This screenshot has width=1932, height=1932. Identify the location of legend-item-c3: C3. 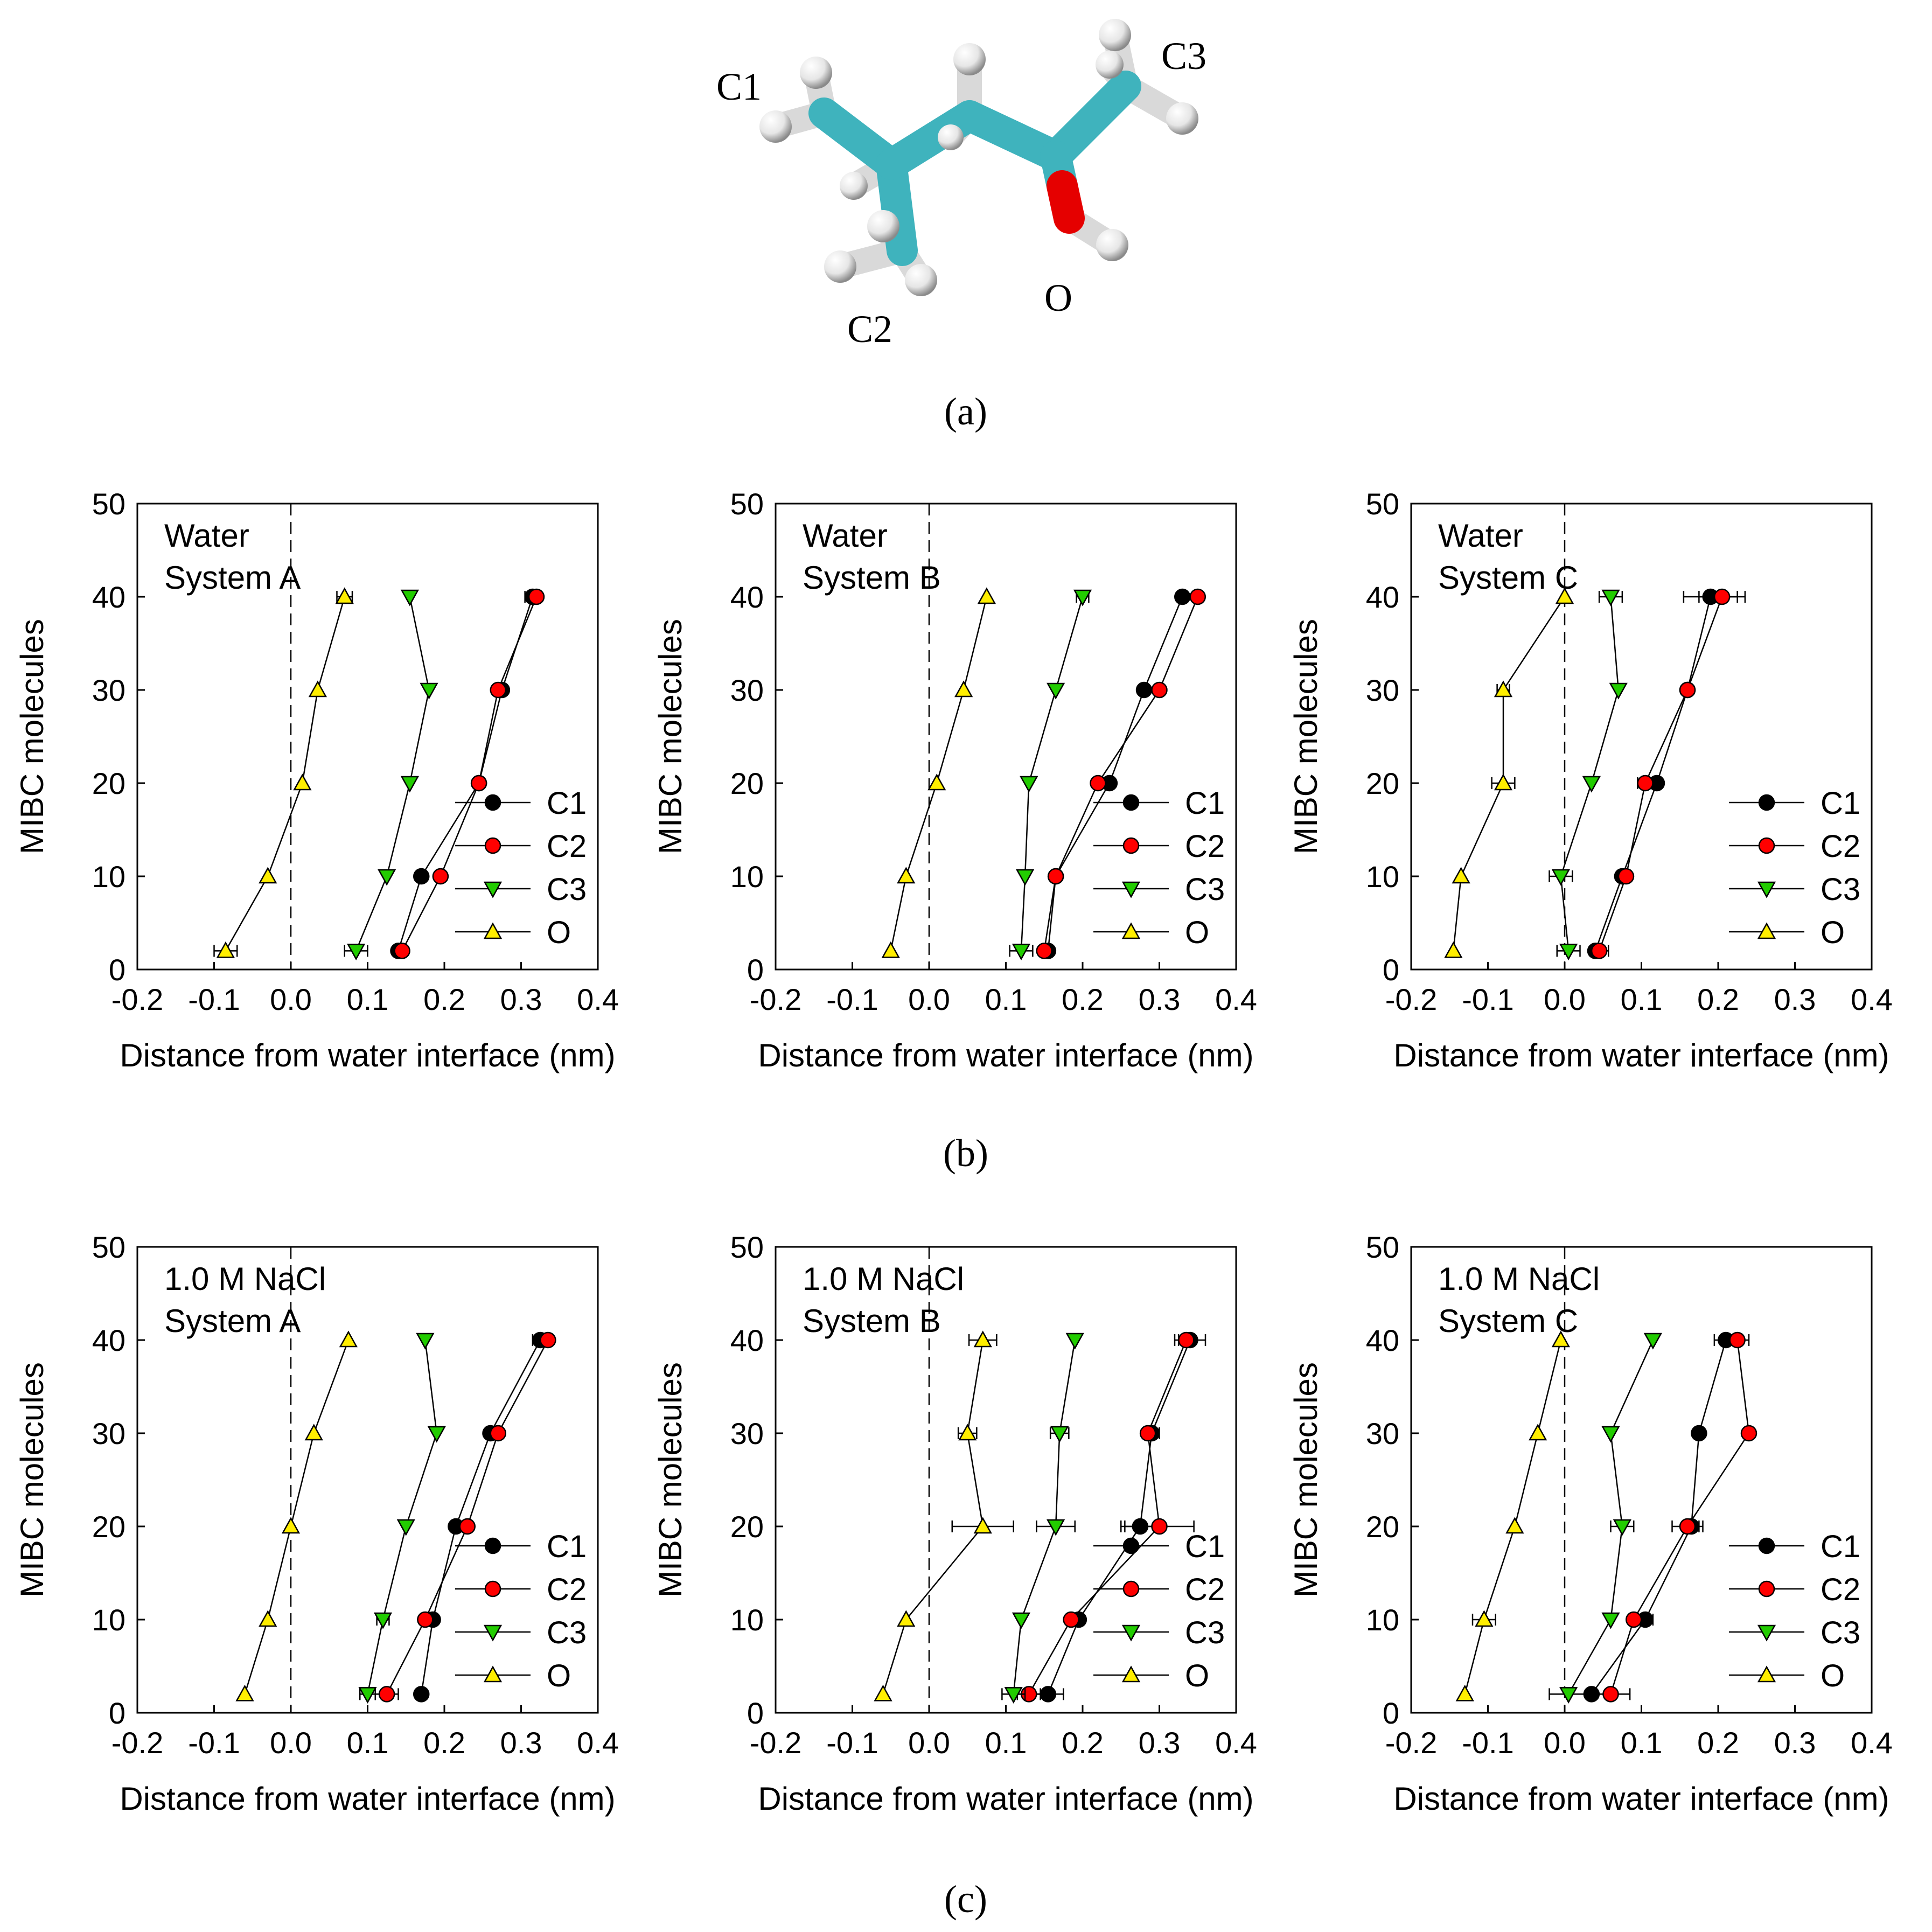
(1794, 1632).